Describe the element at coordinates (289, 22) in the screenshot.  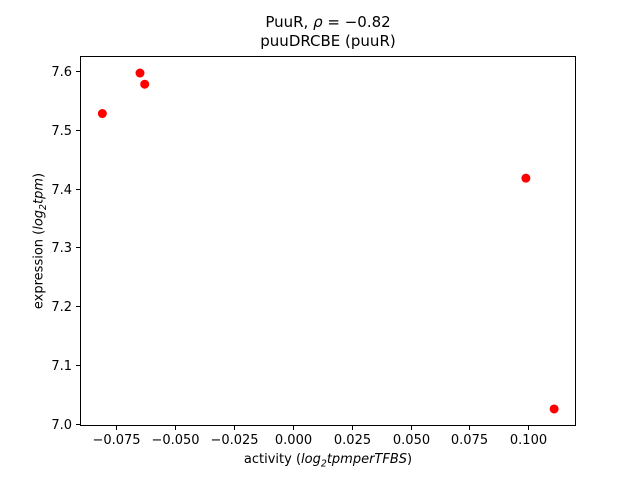
I see `title-text: PuuR,` at that location.